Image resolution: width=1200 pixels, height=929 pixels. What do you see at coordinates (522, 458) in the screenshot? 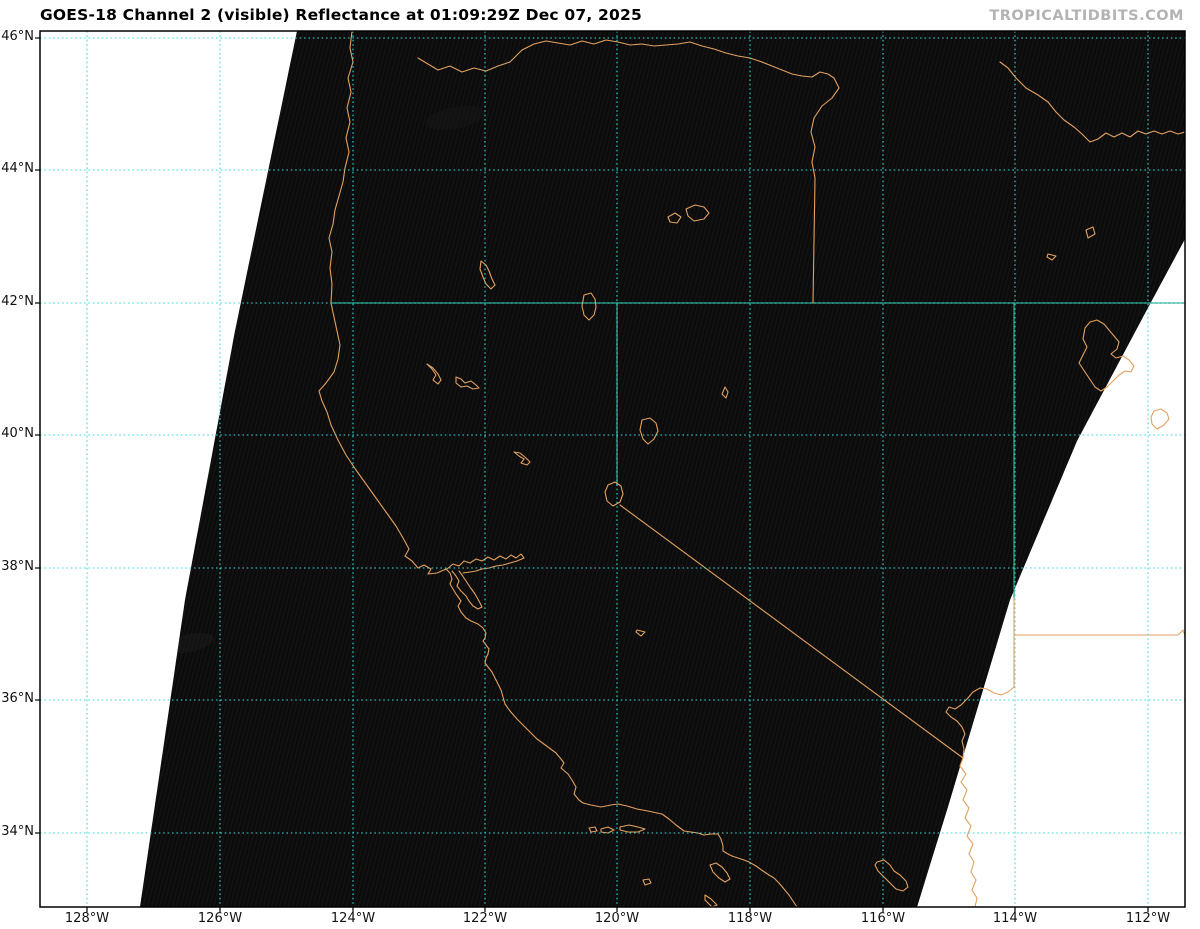
I see `lake-oroville` at bounding box center [522, 458].